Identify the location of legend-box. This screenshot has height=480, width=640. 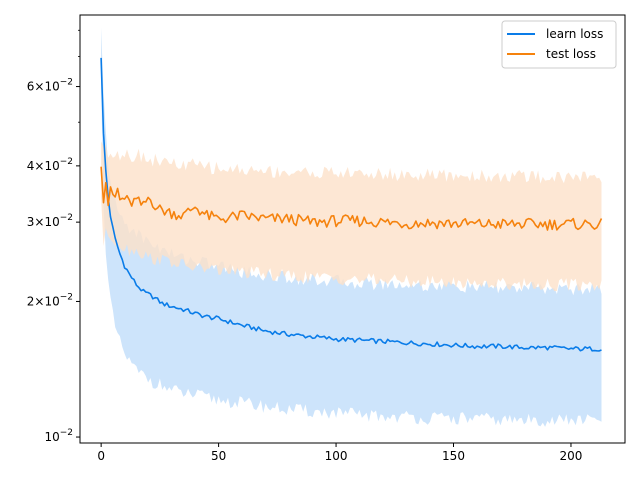
(559, 44).